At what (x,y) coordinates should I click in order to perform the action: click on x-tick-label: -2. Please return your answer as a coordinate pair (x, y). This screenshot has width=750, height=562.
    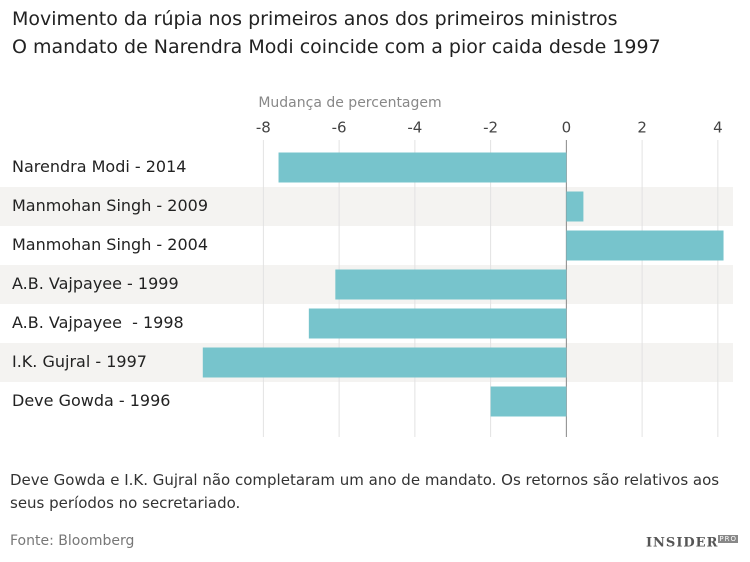
    Looking at the image, I should click on (490, 128).